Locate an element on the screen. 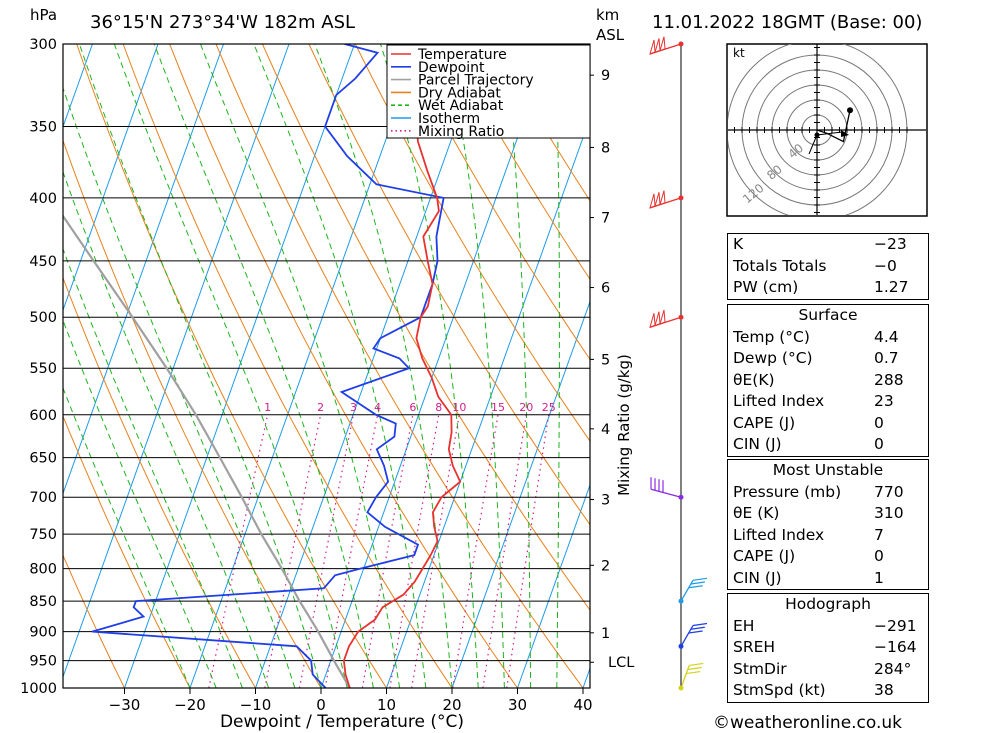  x-tick-label: 40 is located at coordinates (582, 705).